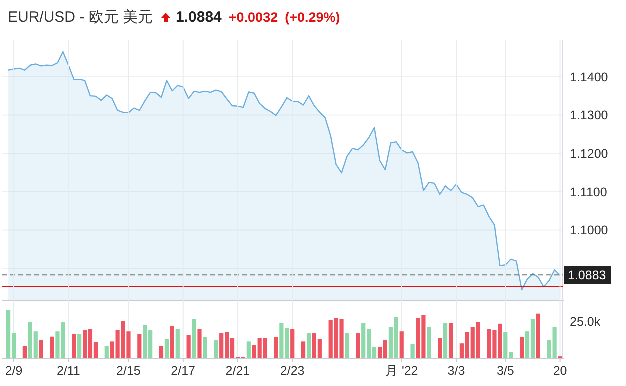 The height and width of the screenshot is (386, 626). Describe the element at coordinates (586, 322) in the screenshot. I see `text: 25.0k` at that location.